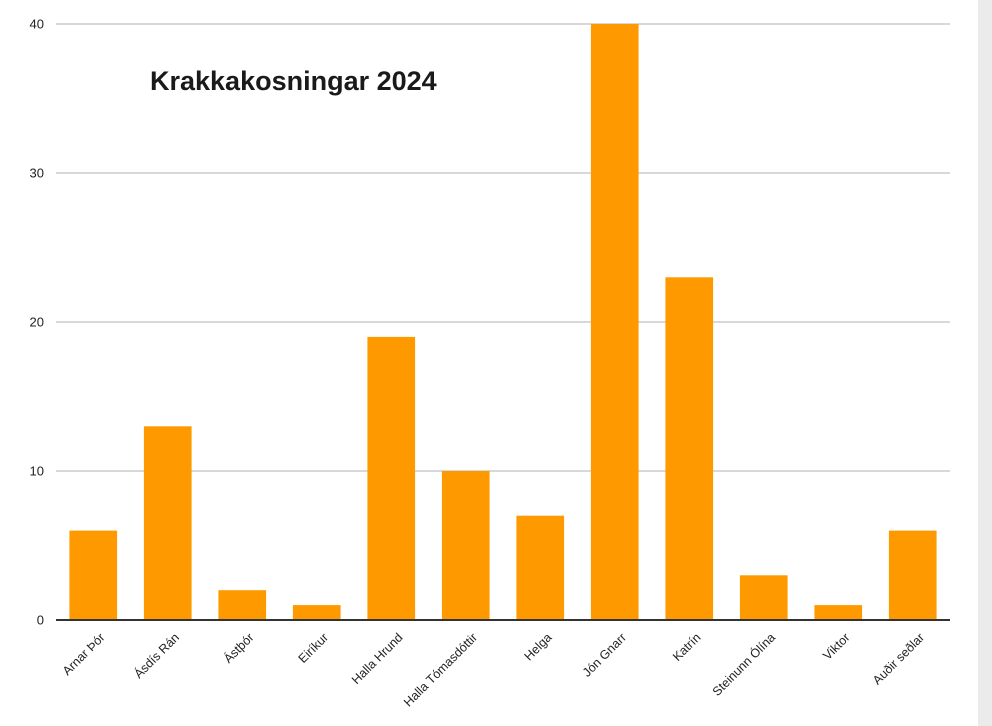 The image size is (992, 726). Describe the element at coordinates (440, 669) in the screenshot. I see `x-tick-label: Halla Tómasdóttir` at that location.